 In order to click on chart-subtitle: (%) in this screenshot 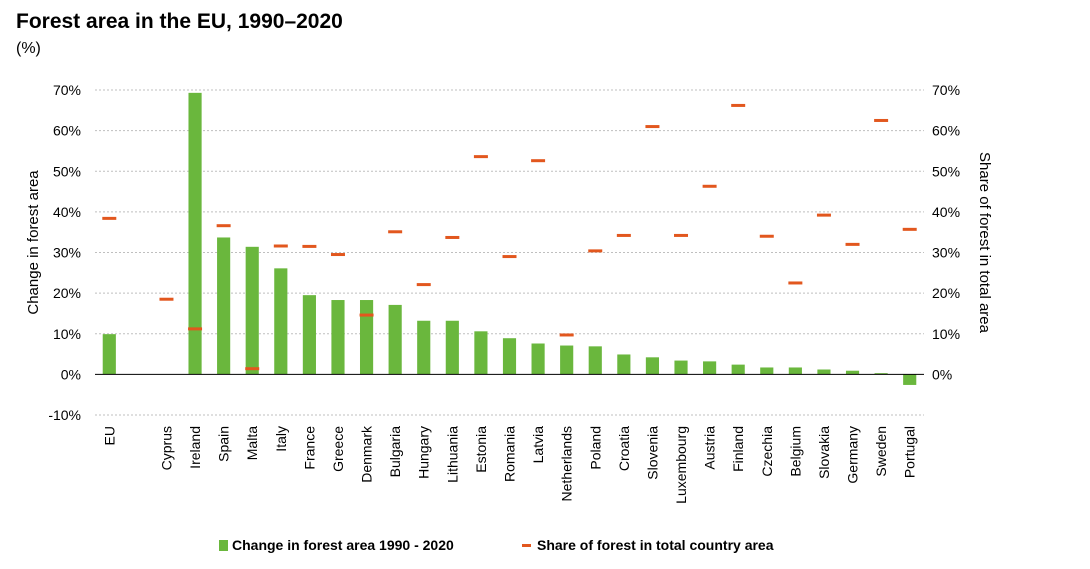, I will do `click(28, 48)`.